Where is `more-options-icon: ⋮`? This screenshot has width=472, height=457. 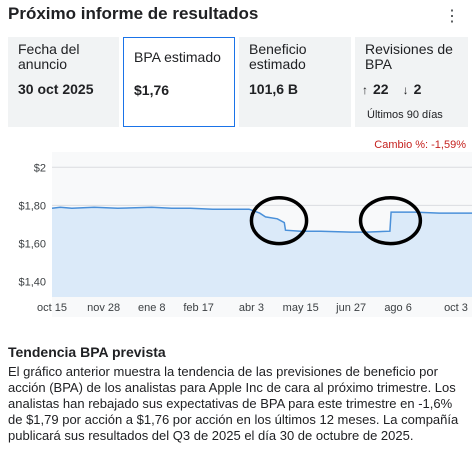
more-options-icon: ⋮ is located at coordinates (452, 16).